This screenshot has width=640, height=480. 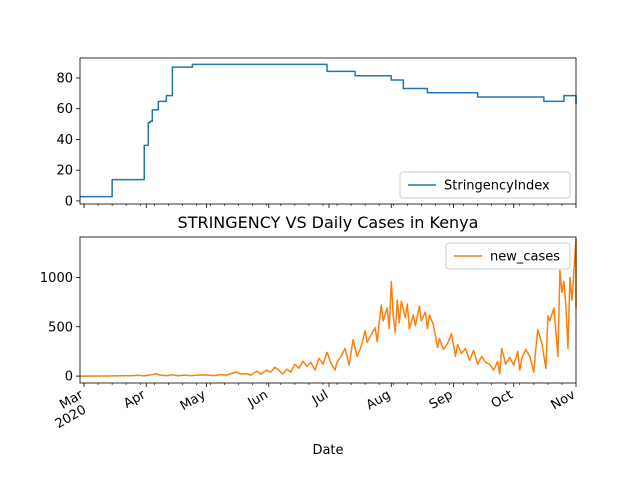 I want to click on x-axis-label: Date, so click(x=327, y=450).